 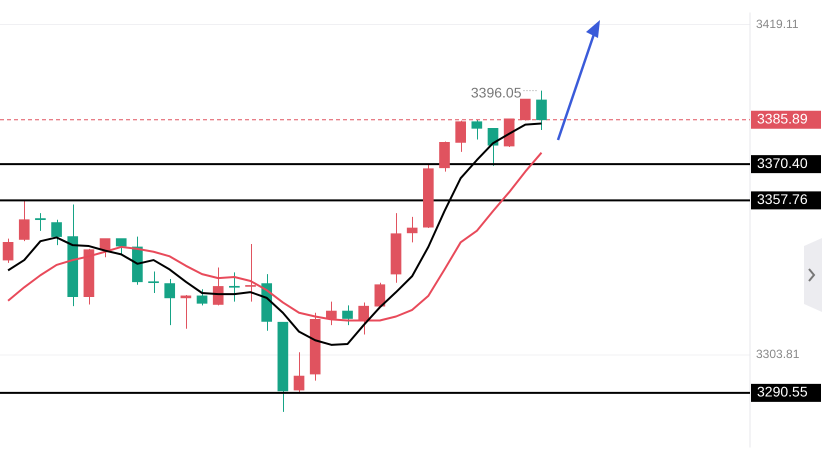 I want to click on annotation: 3396.05, so click(x=496, y=92).